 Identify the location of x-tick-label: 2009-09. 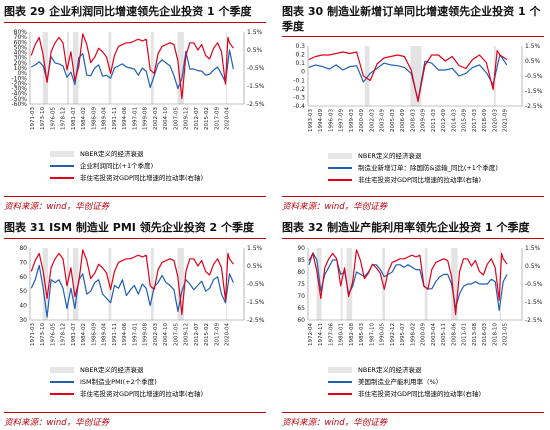
(424, 120).